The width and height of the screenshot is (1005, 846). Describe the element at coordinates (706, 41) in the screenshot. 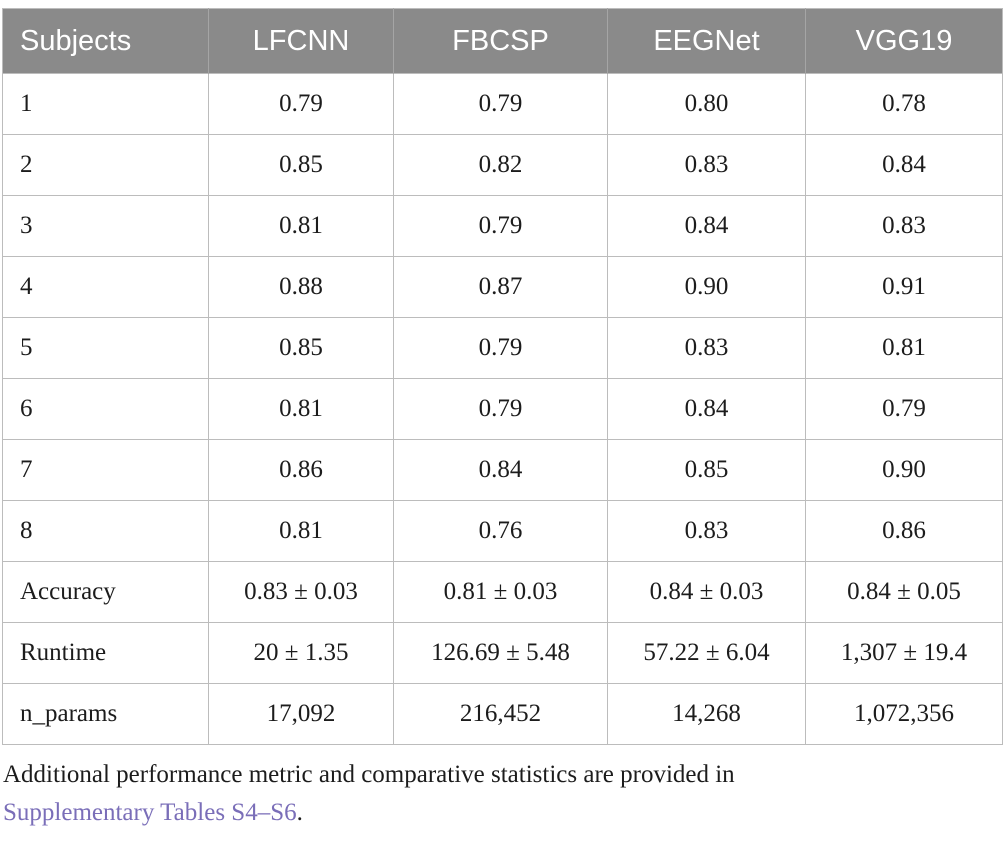

I see `column-header-eegnet: EEGNet` at that location.